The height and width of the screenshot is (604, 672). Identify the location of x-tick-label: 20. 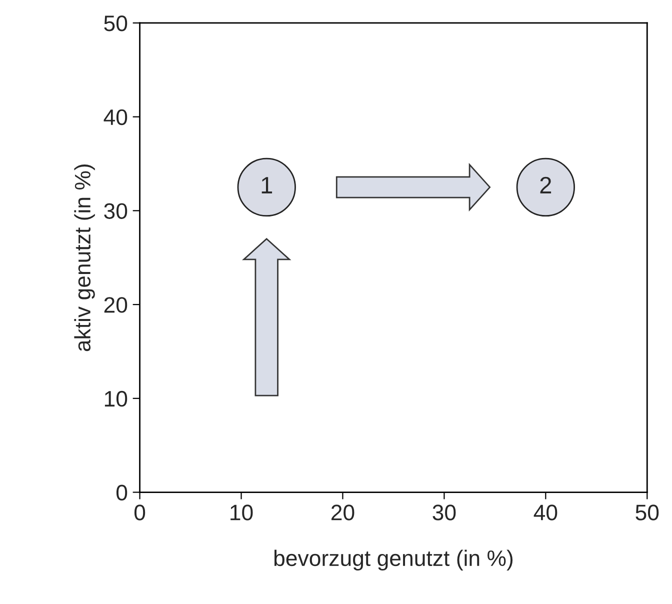
(342, 512).